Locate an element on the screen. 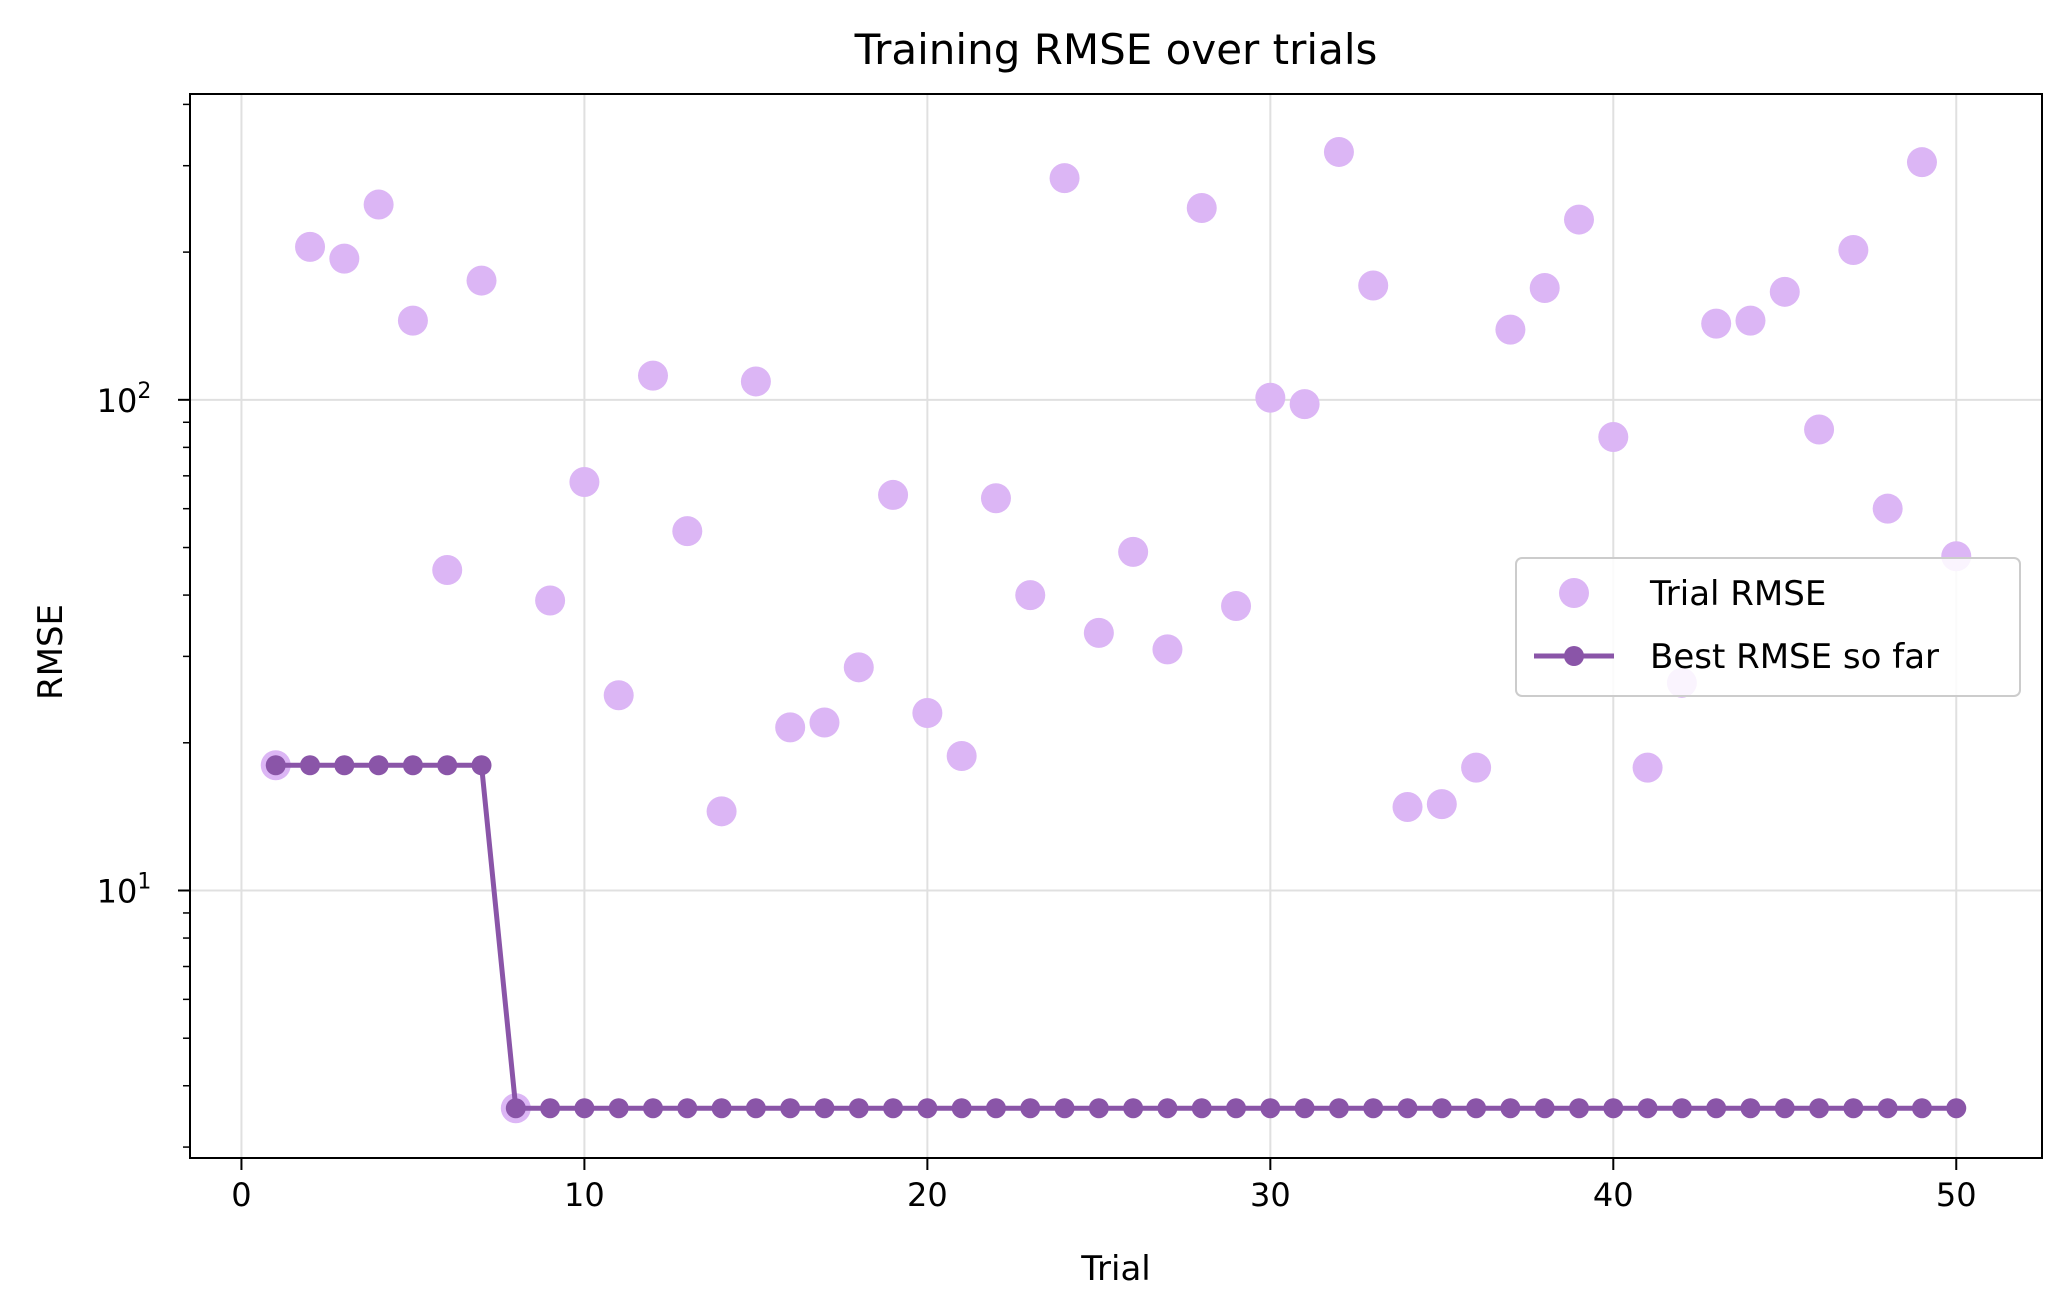  legend-box is located at coordinates (1768, 627).